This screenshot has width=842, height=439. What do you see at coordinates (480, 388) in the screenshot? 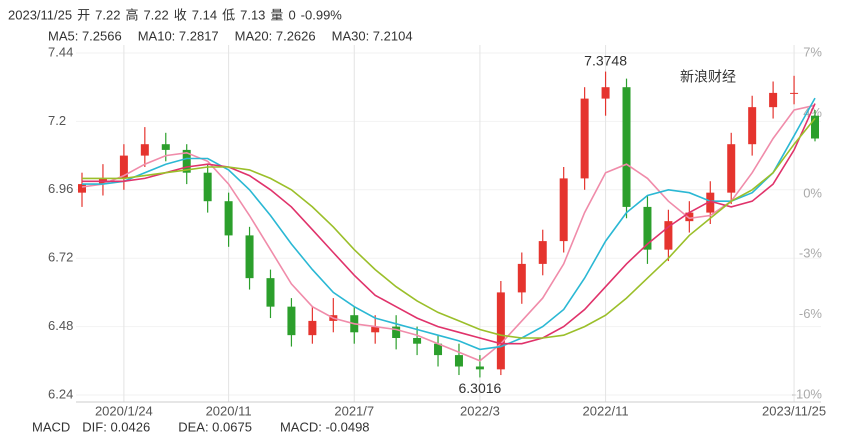
I see `annotation: 6.3016` at bounding box center [480, 388].